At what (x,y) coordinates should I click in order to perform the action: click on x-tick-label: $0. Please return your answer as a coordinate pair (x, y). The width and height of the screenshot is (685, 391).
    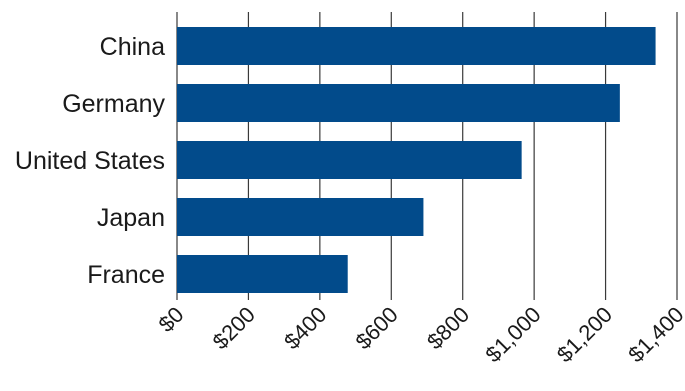
    Looking at the image, I should click on (171, 319).